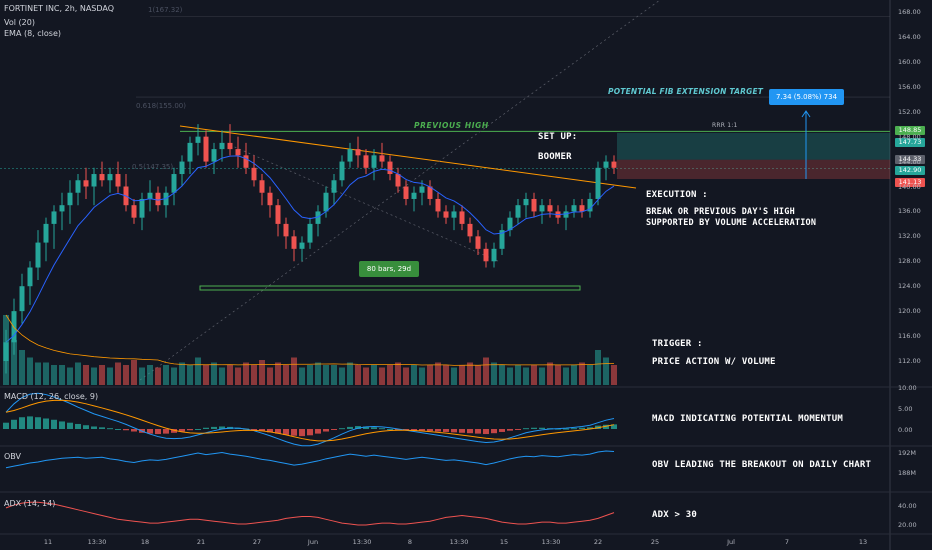 This screenshot has width=932, height=550. I want to click on time-tick-label: 8, so click(410, 542).